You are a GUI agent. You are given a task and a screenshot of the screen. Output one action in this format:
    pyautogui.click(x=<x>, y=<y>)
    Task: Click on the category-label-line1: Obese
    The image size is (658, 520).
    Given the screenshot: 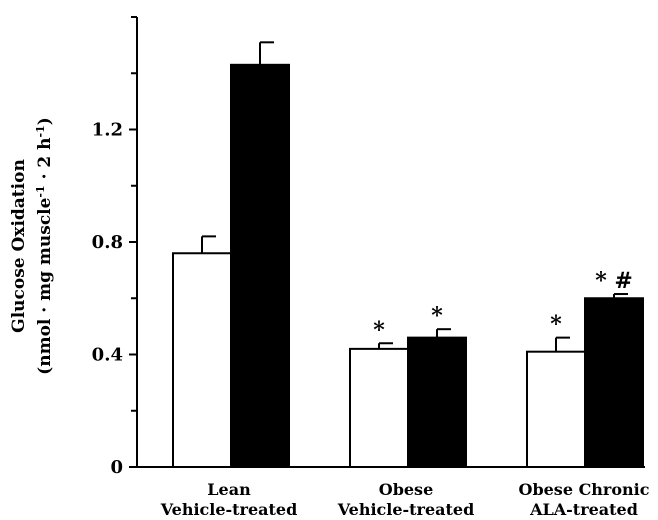 What is the action you would take?
    pyautogui.click(x=406, y=489)
    